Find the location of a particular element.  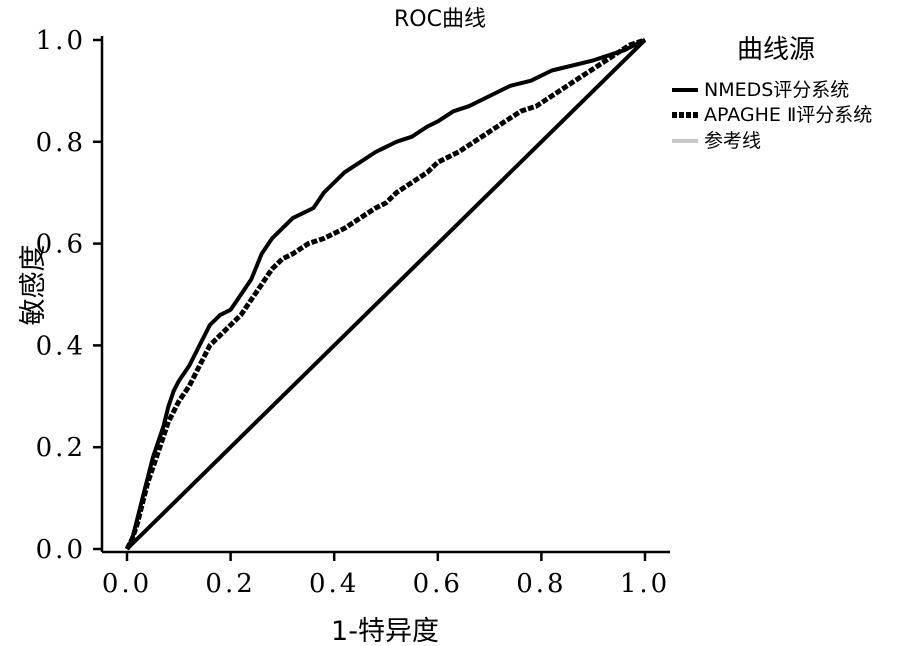

y-tick-label: 0.6 is located at coordinates (61, 245).